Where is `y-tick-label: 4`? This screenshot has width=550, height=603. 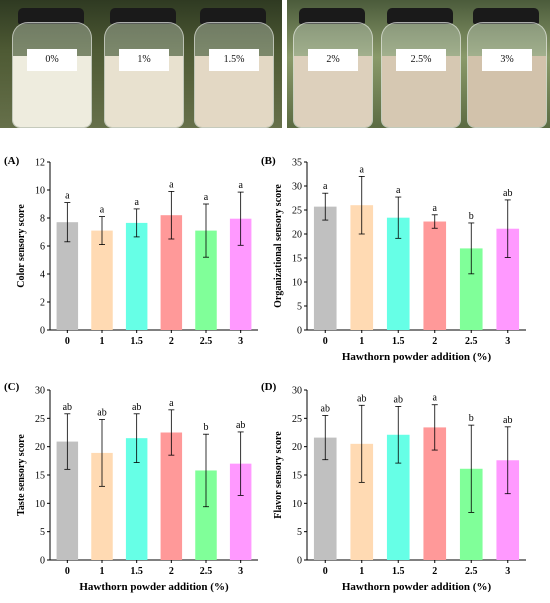
y-tick-label: 4 is located at coordinates (42, 275).